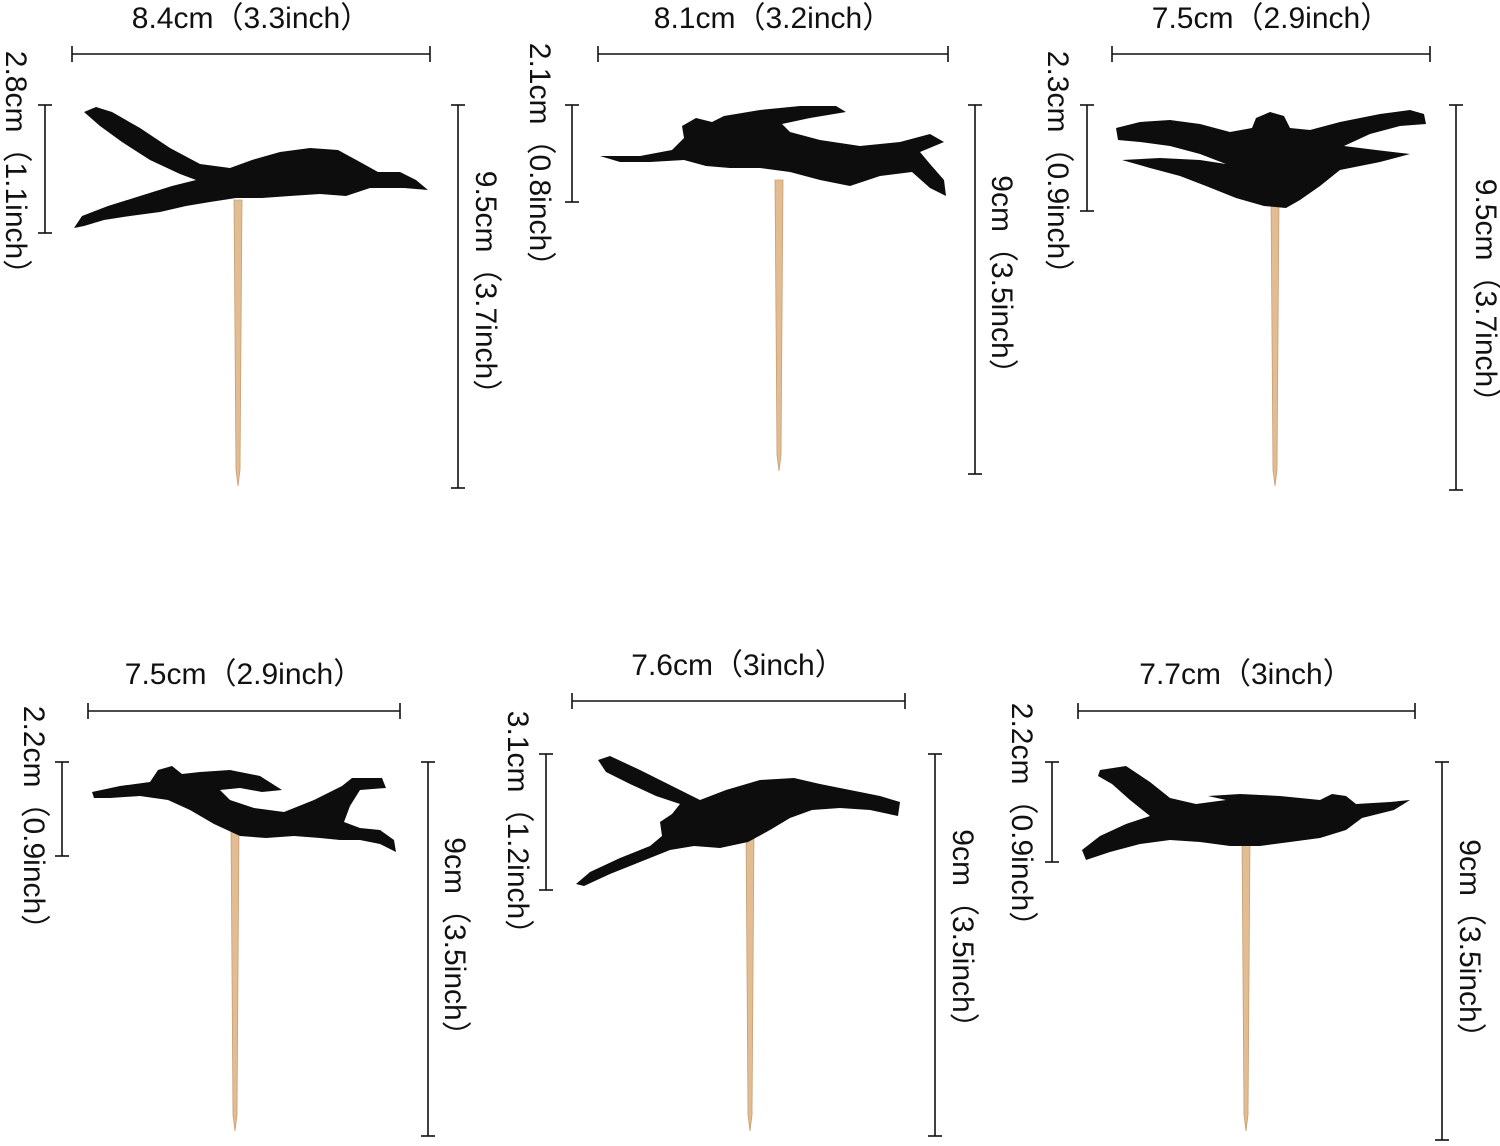  Describe the element at coordinates (773, 18) in the screenshot. I see `width-label: 8.1cm（3.2inch）` at that location.